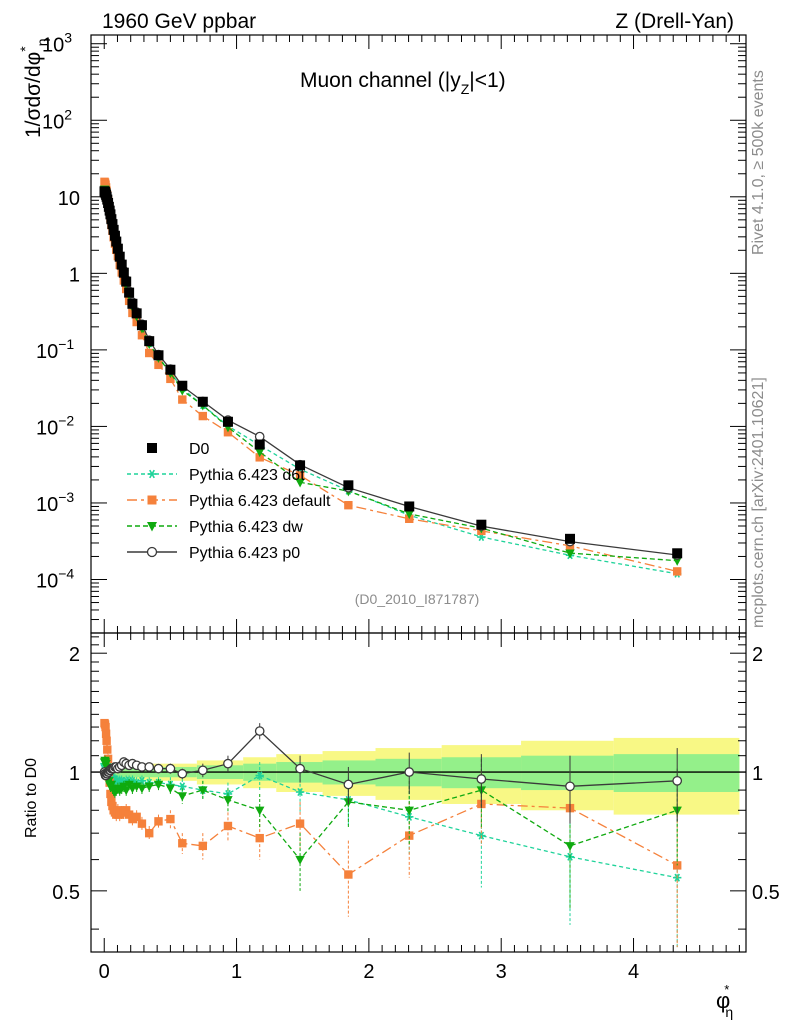 The height and width of the screenshot is (1024, 786). I want to click on legend-entry: Pythia 6.423 dw, so click(215, 527).